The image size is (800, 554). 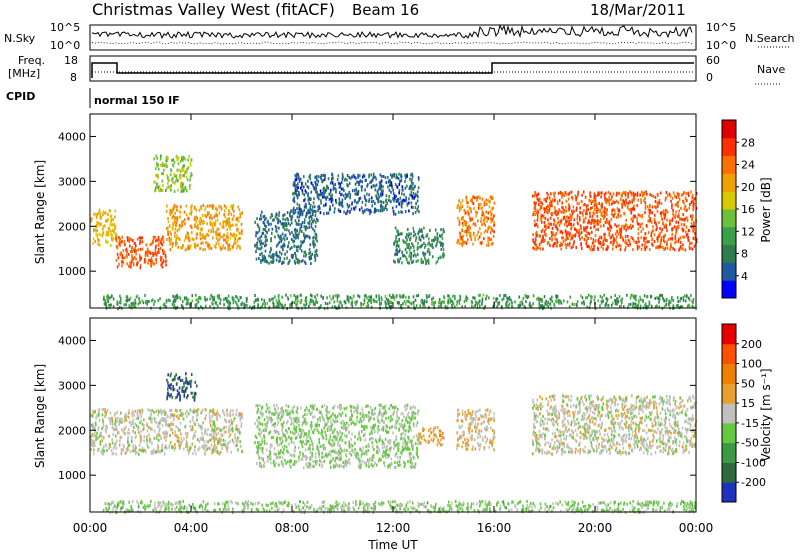 I want to click on cpid-label: CPID, so click(x=20, y=96).